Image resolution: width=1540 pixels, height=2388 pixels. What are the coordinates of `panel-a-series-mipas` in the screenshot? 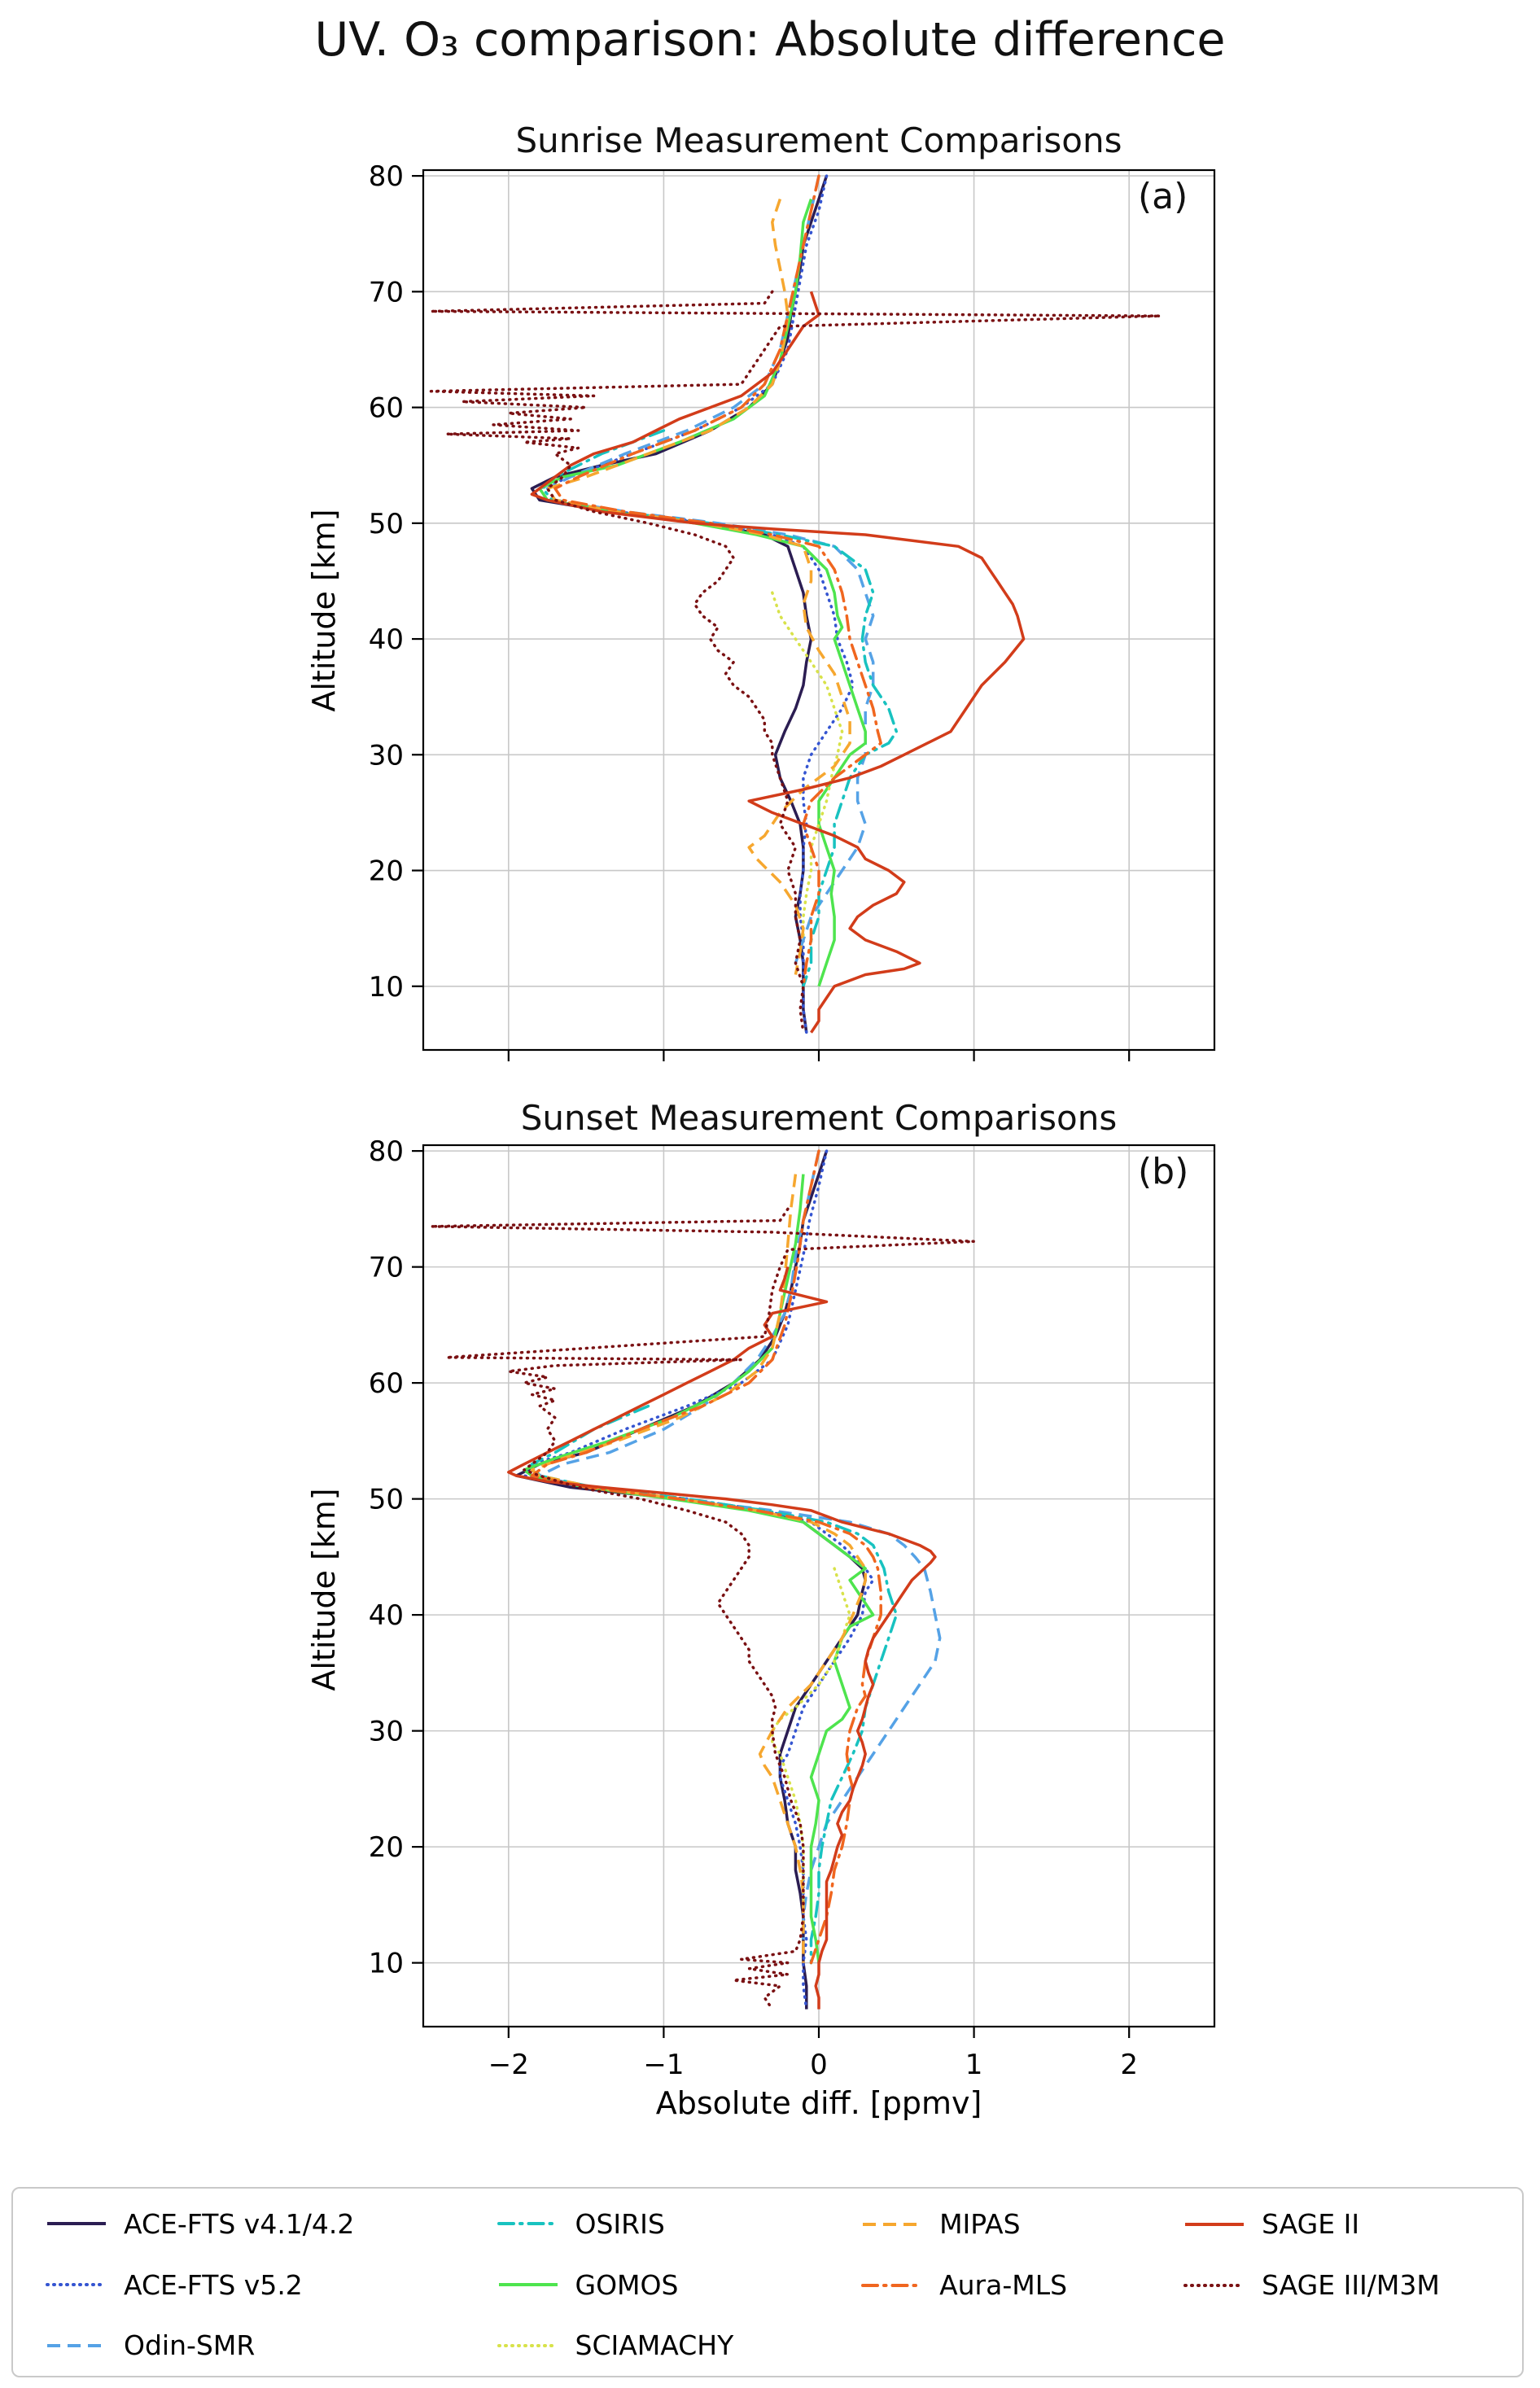 It's located at (698, 587).